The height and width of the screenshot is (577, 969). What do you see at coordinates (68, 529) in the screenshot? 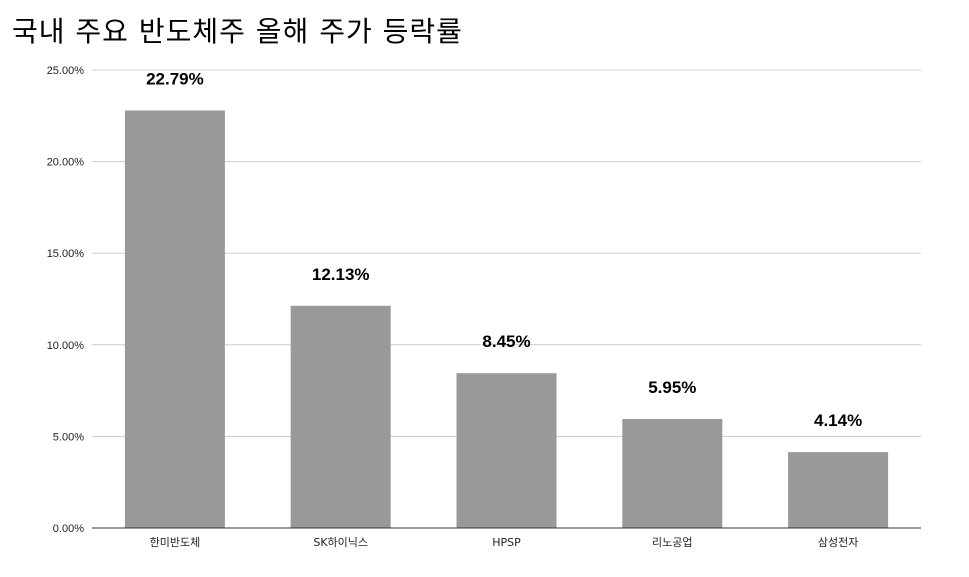
I see `y-tick-label: 0.00%` at bounding box center [68, 529].